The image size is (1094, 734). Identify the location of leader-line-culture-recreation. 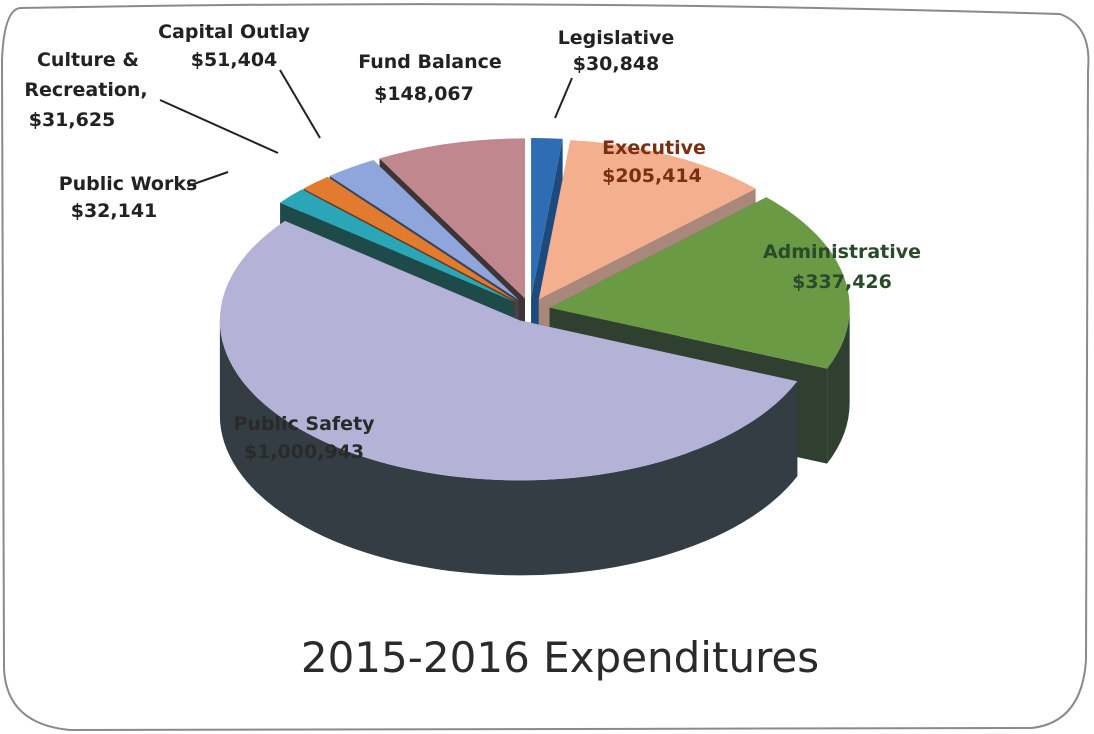
(219, 126).